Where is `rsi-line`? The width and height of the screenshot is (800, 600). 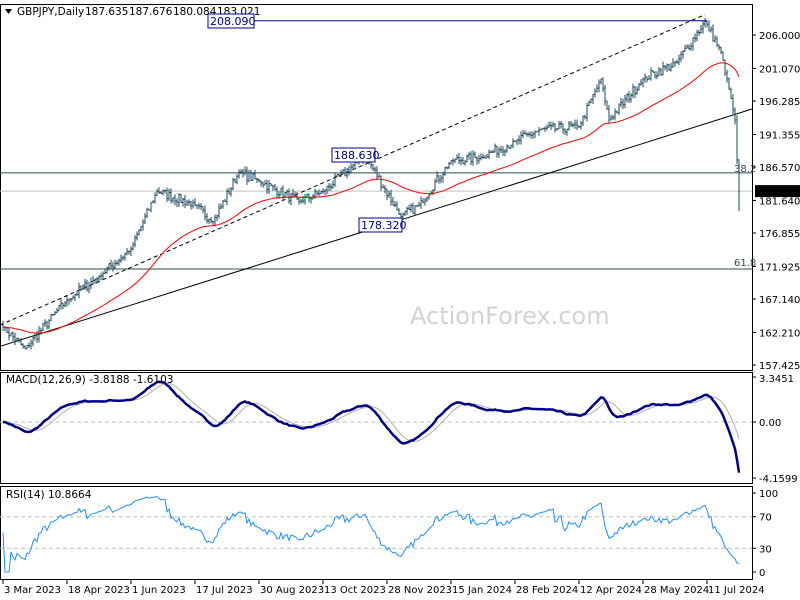 rsi-line is located at coordinates (371, 534).